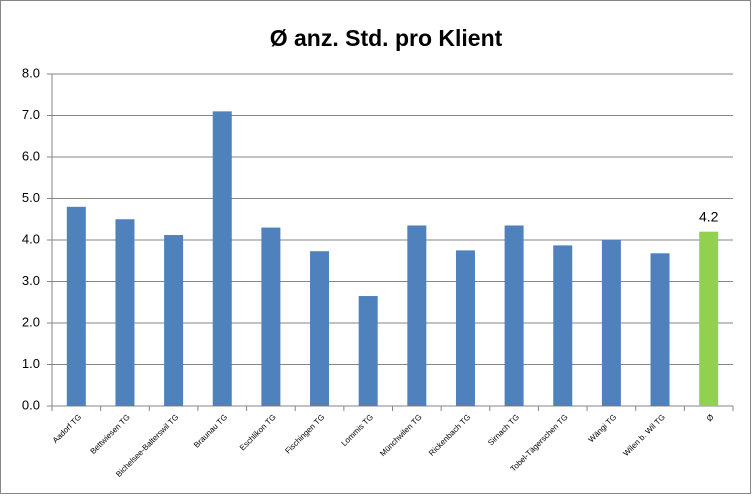  I want to click on data-label: 4.2, so click(709, 216).